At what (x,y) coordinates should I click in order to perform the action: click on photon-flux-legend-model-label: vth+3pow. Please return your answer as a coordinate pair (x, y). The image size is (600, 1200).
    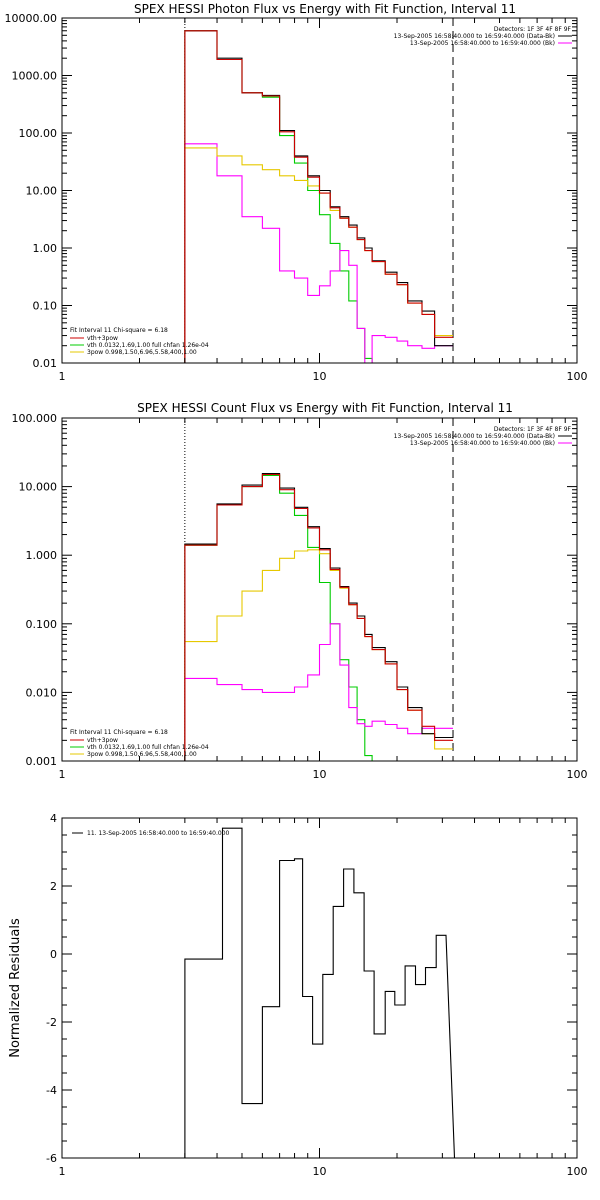
    Looking at the image, I should click on (102, 338).